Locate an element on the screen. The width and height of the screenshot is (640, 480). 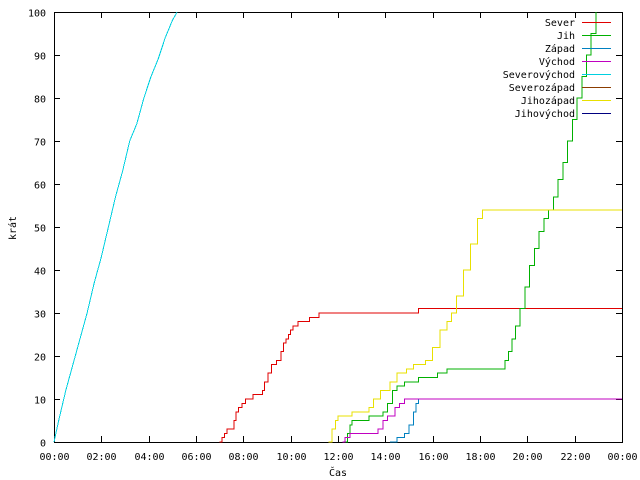
x-tick-label: 02:00 is located at coordinates (101, 457).